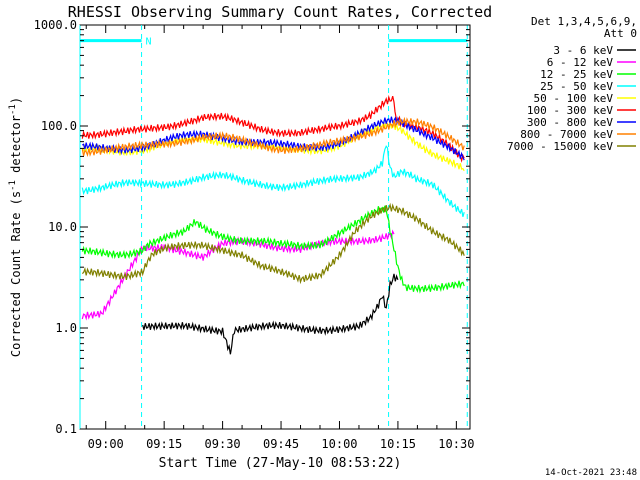 This screenshot has width=640, height=480. What do you see at coordinates (456, 444) in the screenshot?
I see `x-tick-label: 10:30` at bounding box center [456, 444].